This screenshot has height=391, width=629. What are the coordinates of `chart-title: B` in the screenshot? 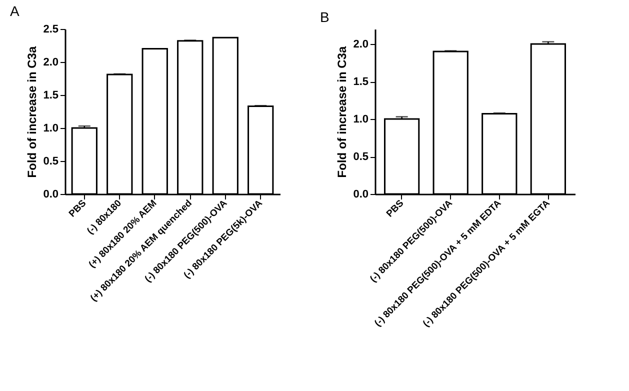 It's located at (325, 17).